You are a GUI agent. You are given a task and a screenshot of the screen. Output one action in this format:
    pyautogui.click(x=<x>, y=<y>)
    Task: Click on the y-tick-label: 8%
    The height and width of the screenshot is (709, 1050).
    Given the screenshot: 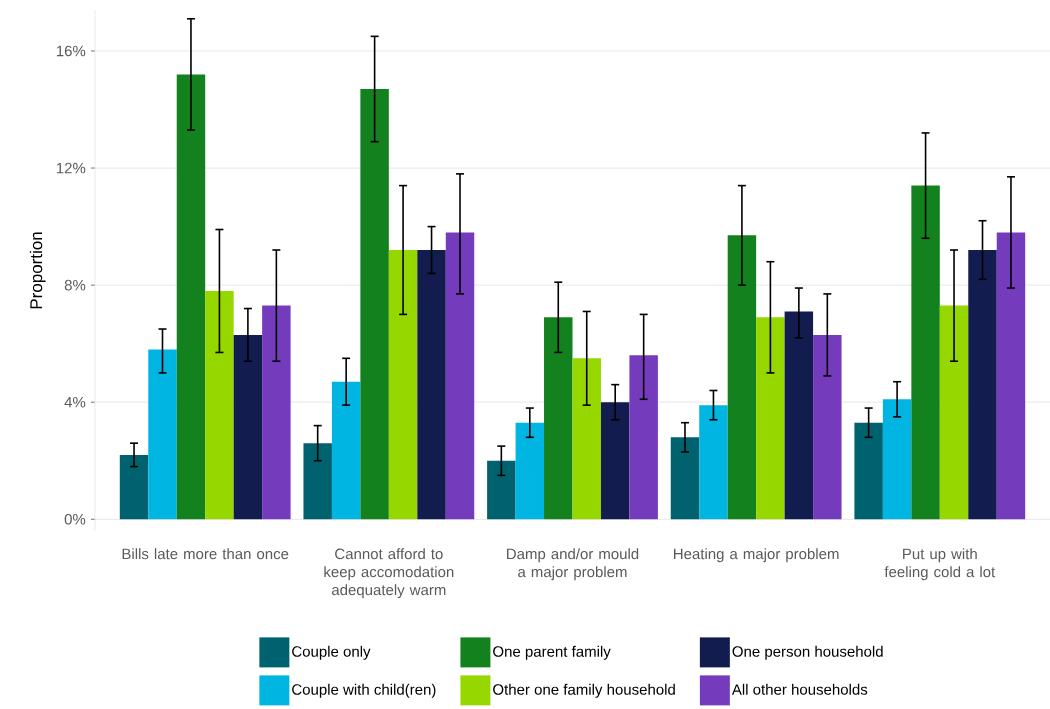 What is the action you would take?
    pyautogui.click(x=75, y=285)
    